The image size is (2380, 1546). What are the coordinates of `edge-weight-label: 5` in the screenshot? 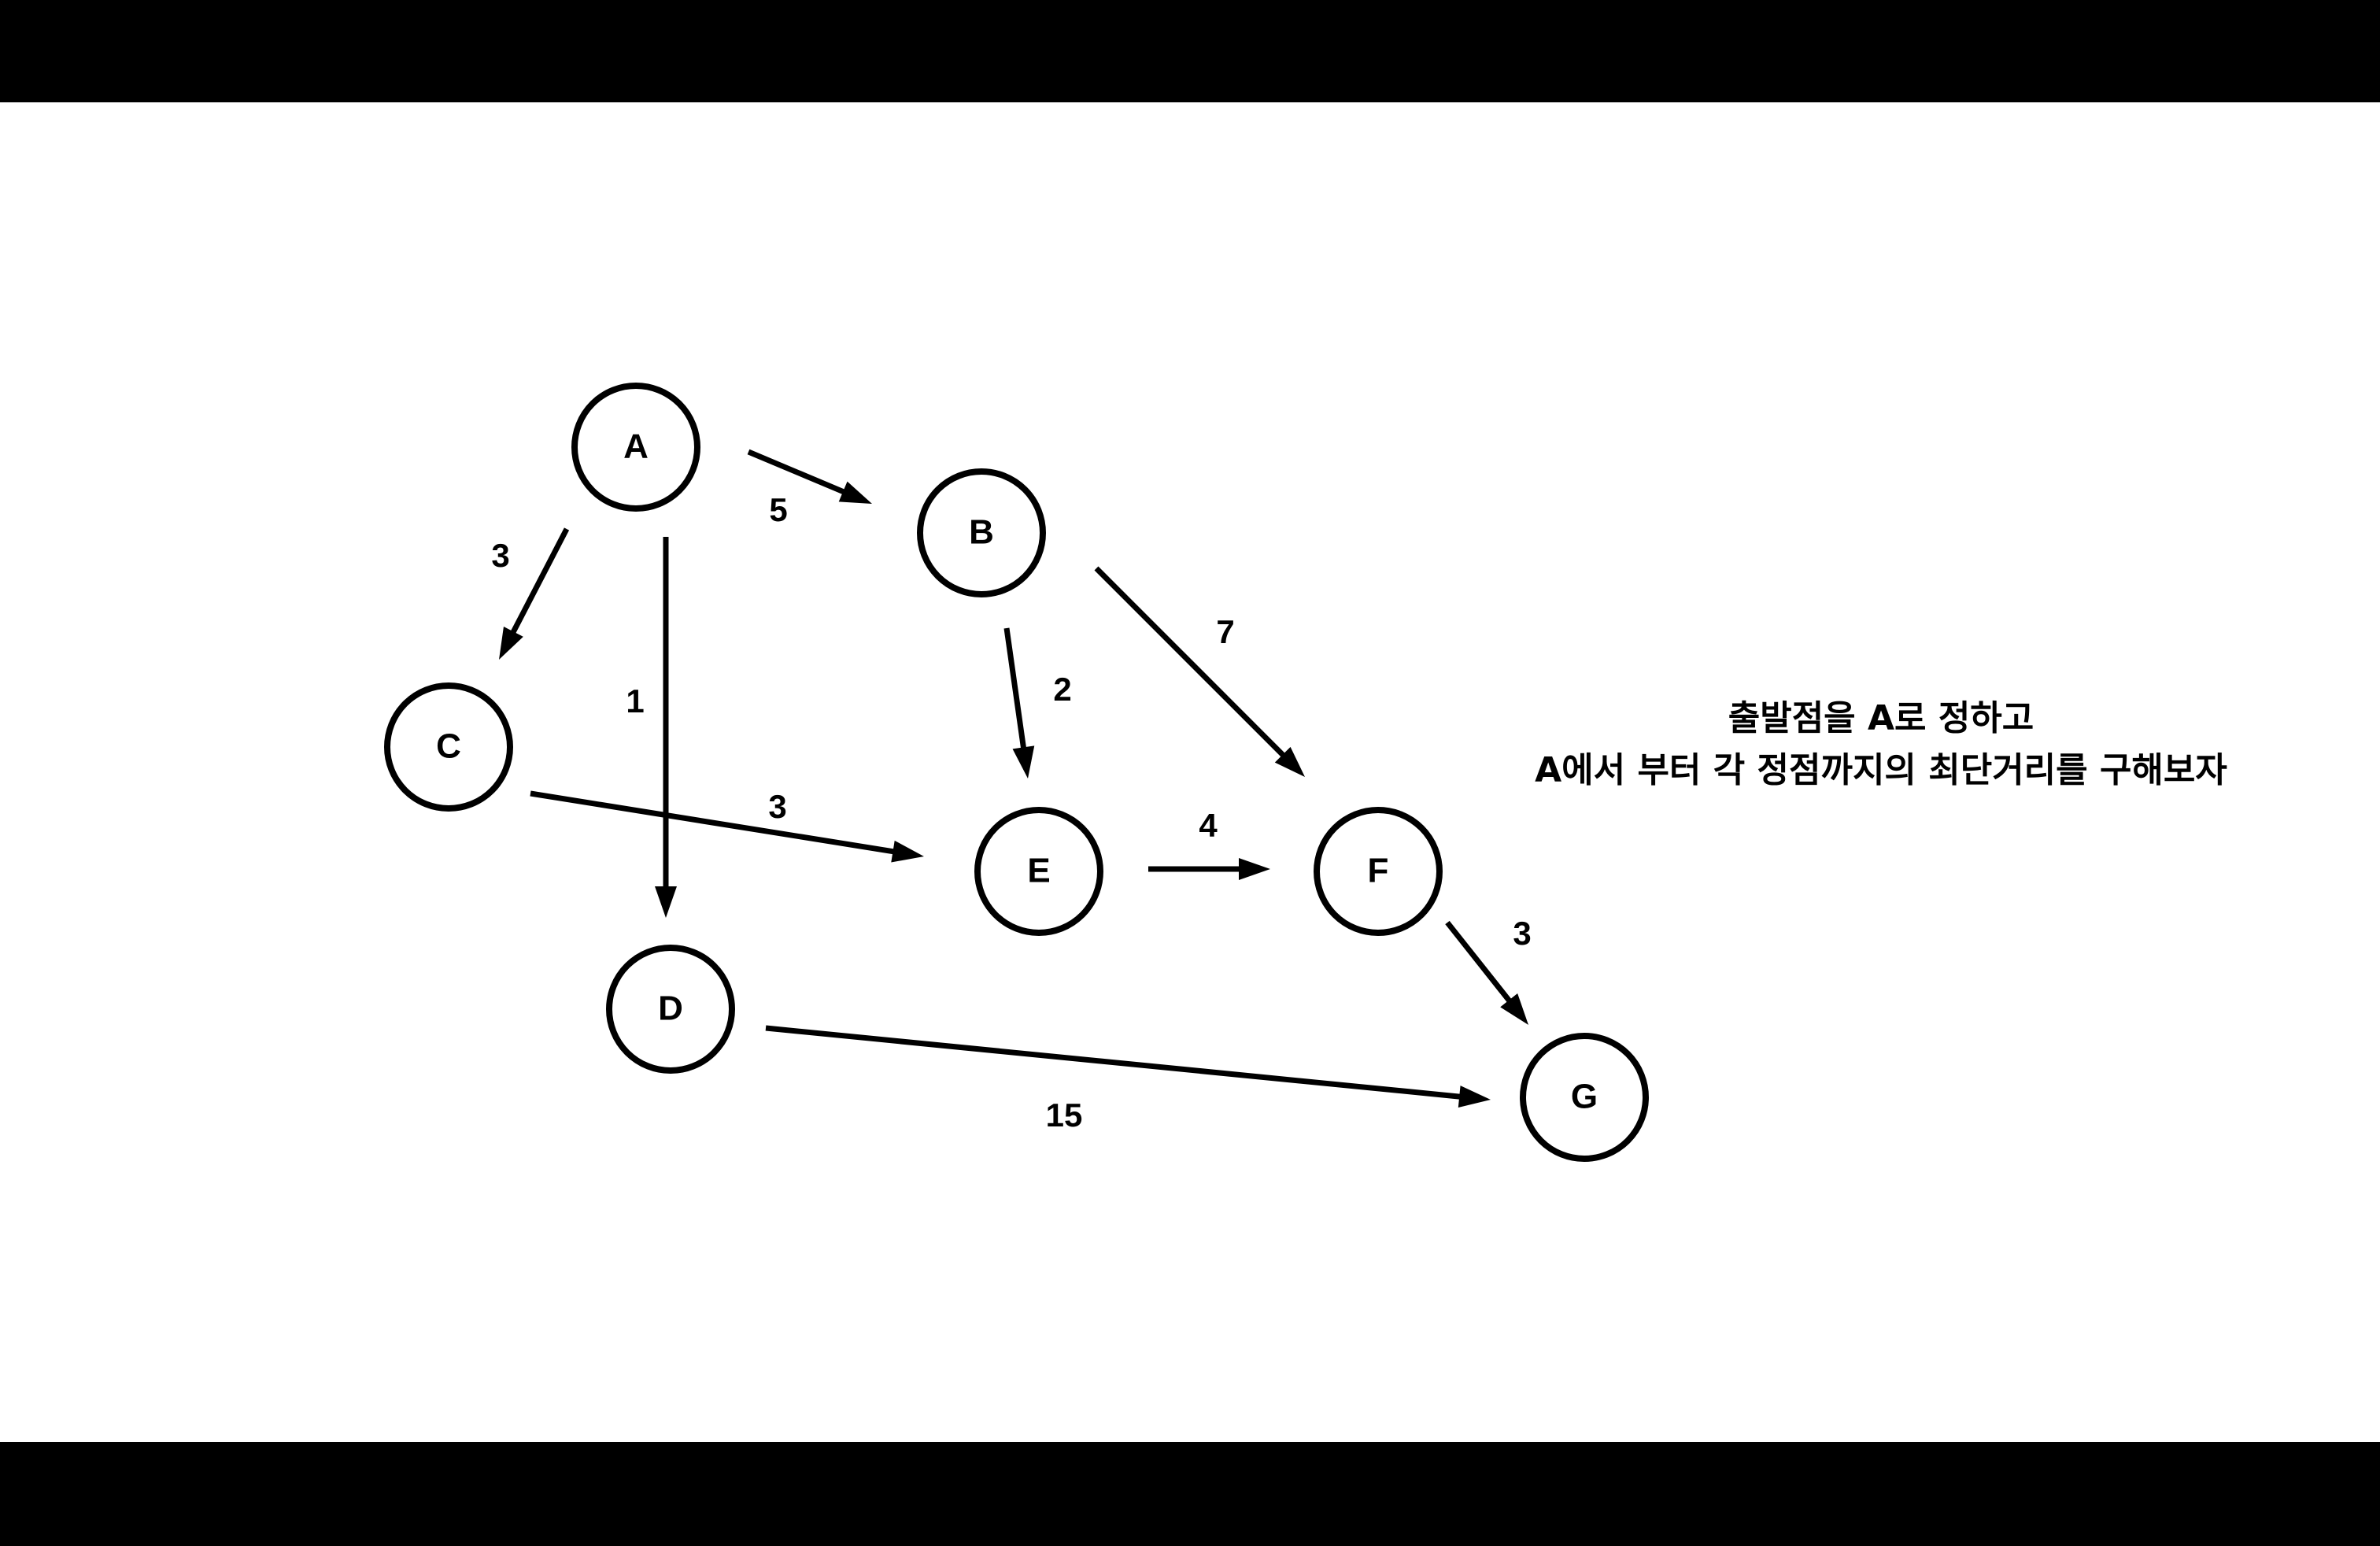 It's located at (778, 510).